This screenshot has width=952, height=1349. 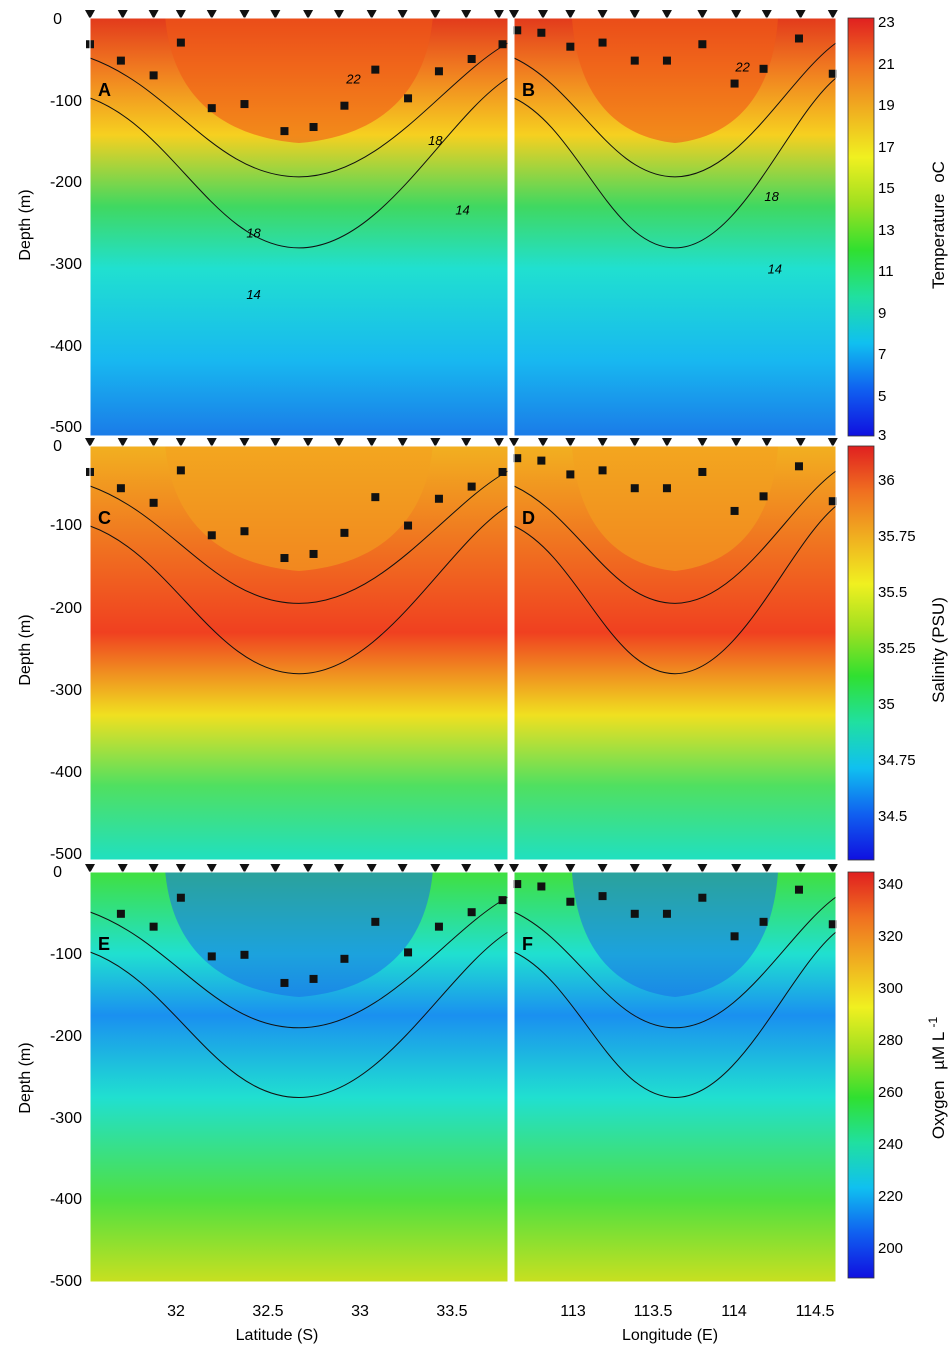 What do you see at coordinates (897, 760) in the screenshot?
I see `colorbar-tick-label: 34.75` at bounding box center [897, 760].